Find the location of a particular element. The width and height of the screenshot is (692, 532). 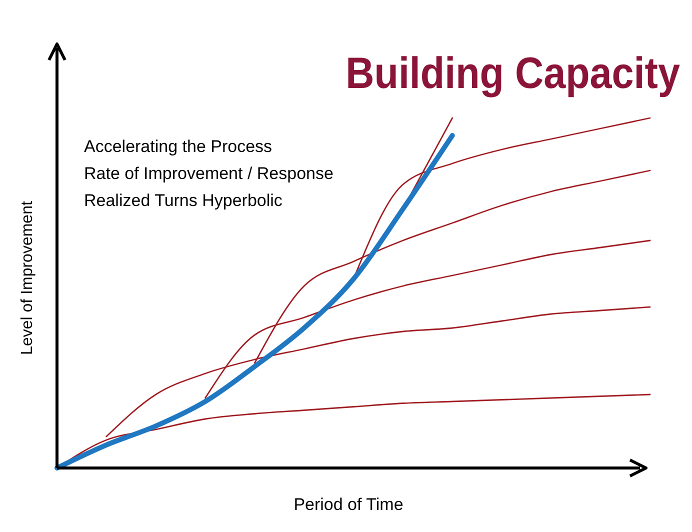

annotation: Accelerating the Process is located at coordinates (178, 146).